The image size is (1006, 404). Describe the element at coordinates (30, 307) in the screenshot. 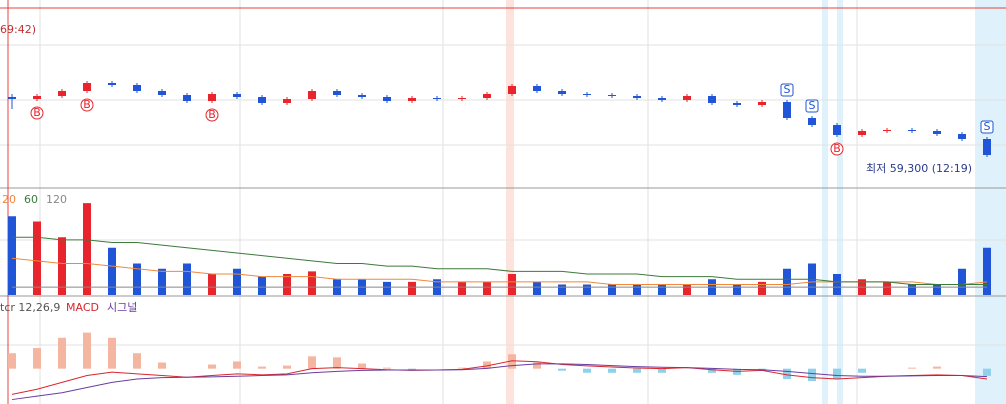

I see `legend-text: tcr 12,26,9` at that location.